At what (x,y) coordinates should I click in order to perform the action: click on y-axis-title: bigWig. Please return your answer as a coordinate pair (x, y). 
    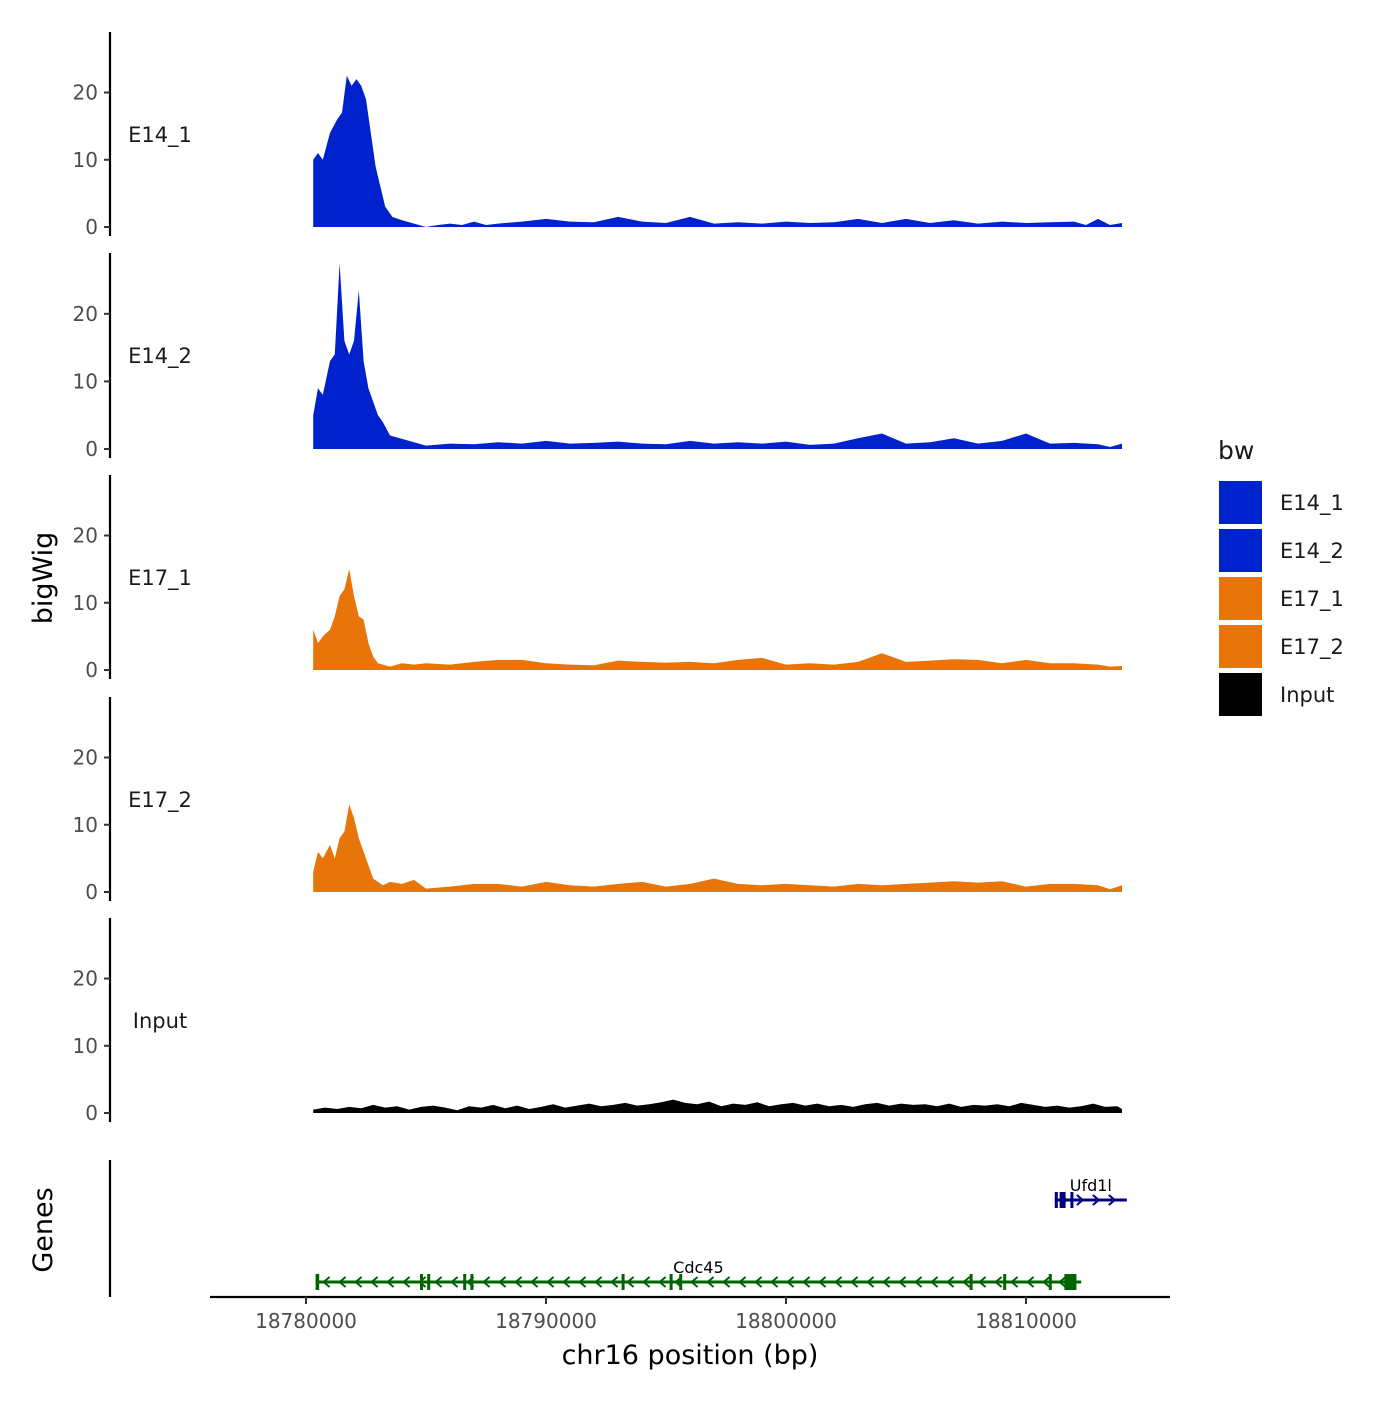
    Looking at the image, I should click on (43, 578).